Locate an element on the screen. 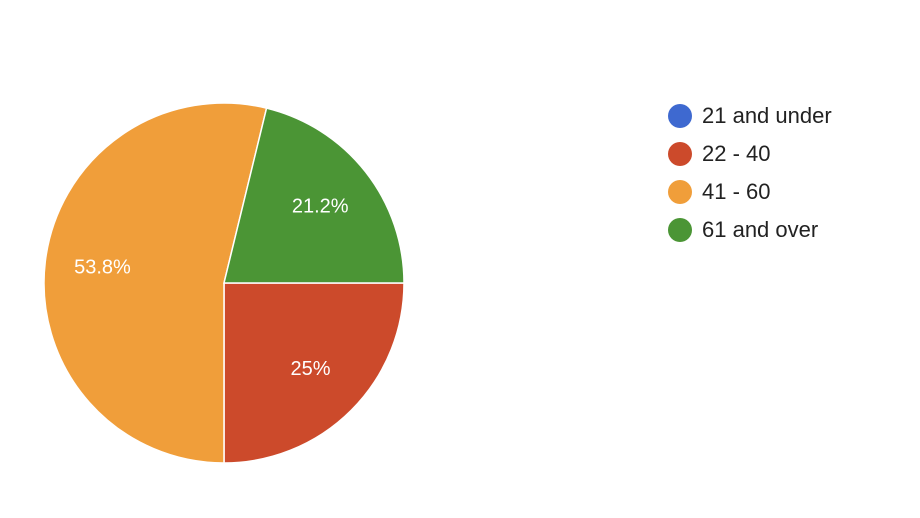 Image resolution: width=920 pixels, height=518 pixels. slice-label: 25% is located at coordinates (311, 369).